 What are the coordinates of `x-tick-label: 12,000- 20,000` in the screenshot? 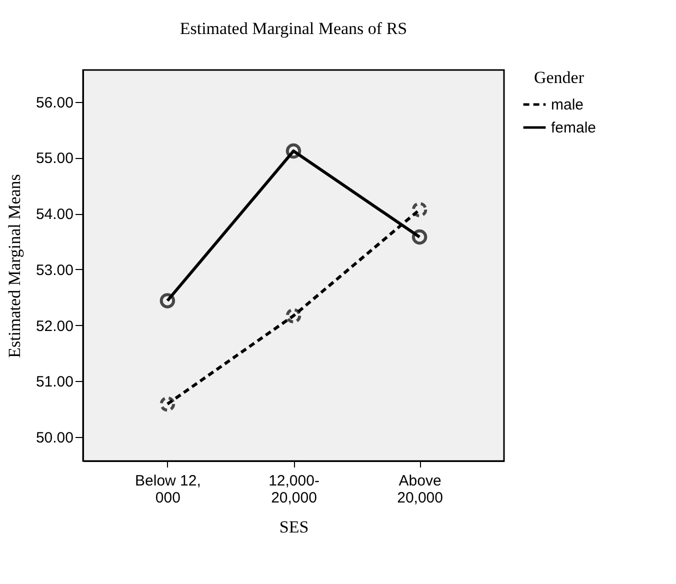 It's located at (294, 489).